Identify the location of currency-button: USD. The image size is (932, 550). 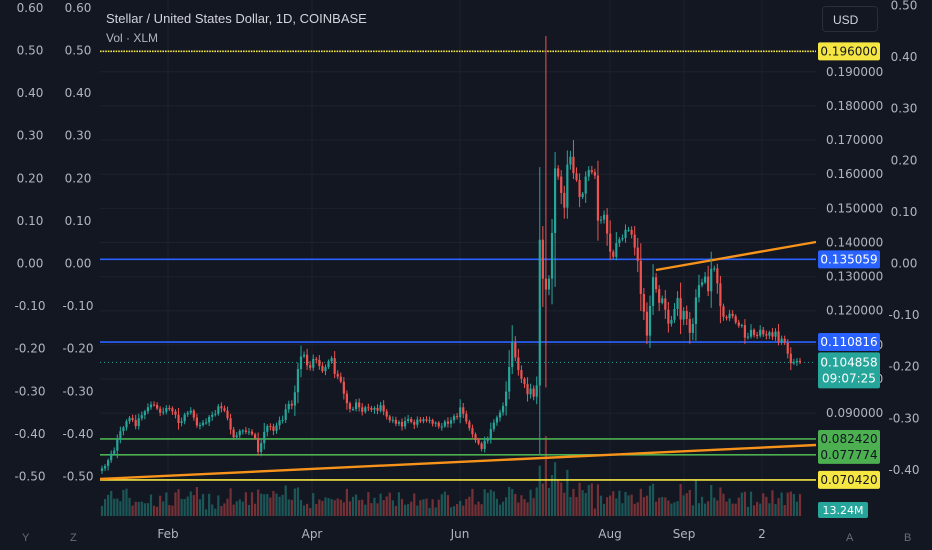
(850, 19).